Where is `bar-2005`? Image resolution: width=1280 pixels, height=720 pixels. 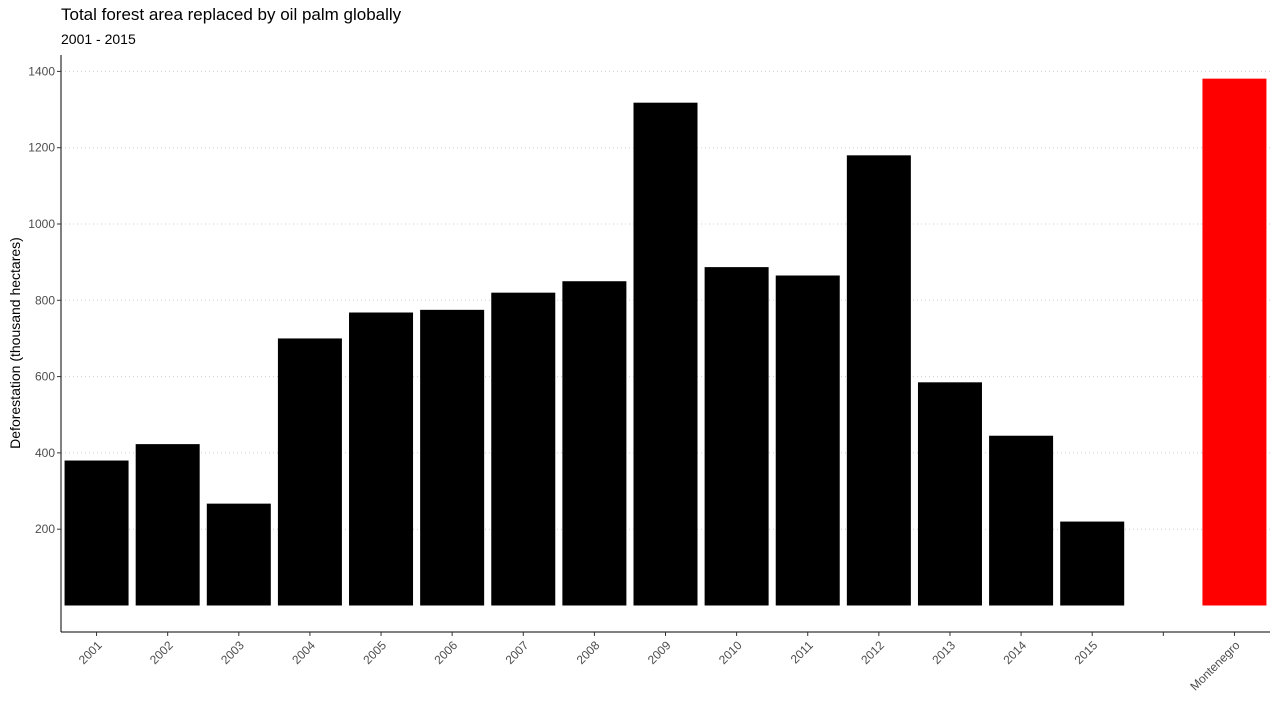 bar-2005 is located at coordinates (381, 459).